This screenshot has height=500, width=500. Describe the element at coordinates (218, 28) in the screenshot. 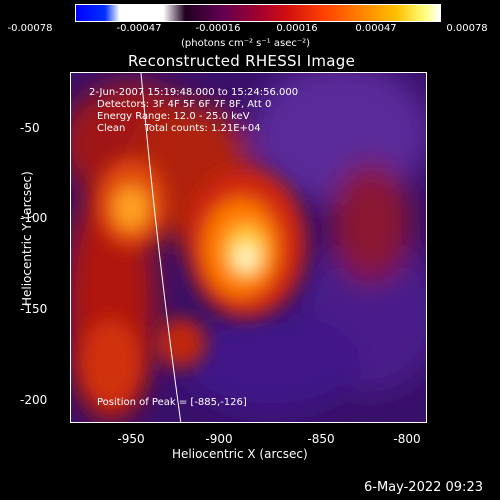

I see `colorbar-tick: -0.00016` at that location.